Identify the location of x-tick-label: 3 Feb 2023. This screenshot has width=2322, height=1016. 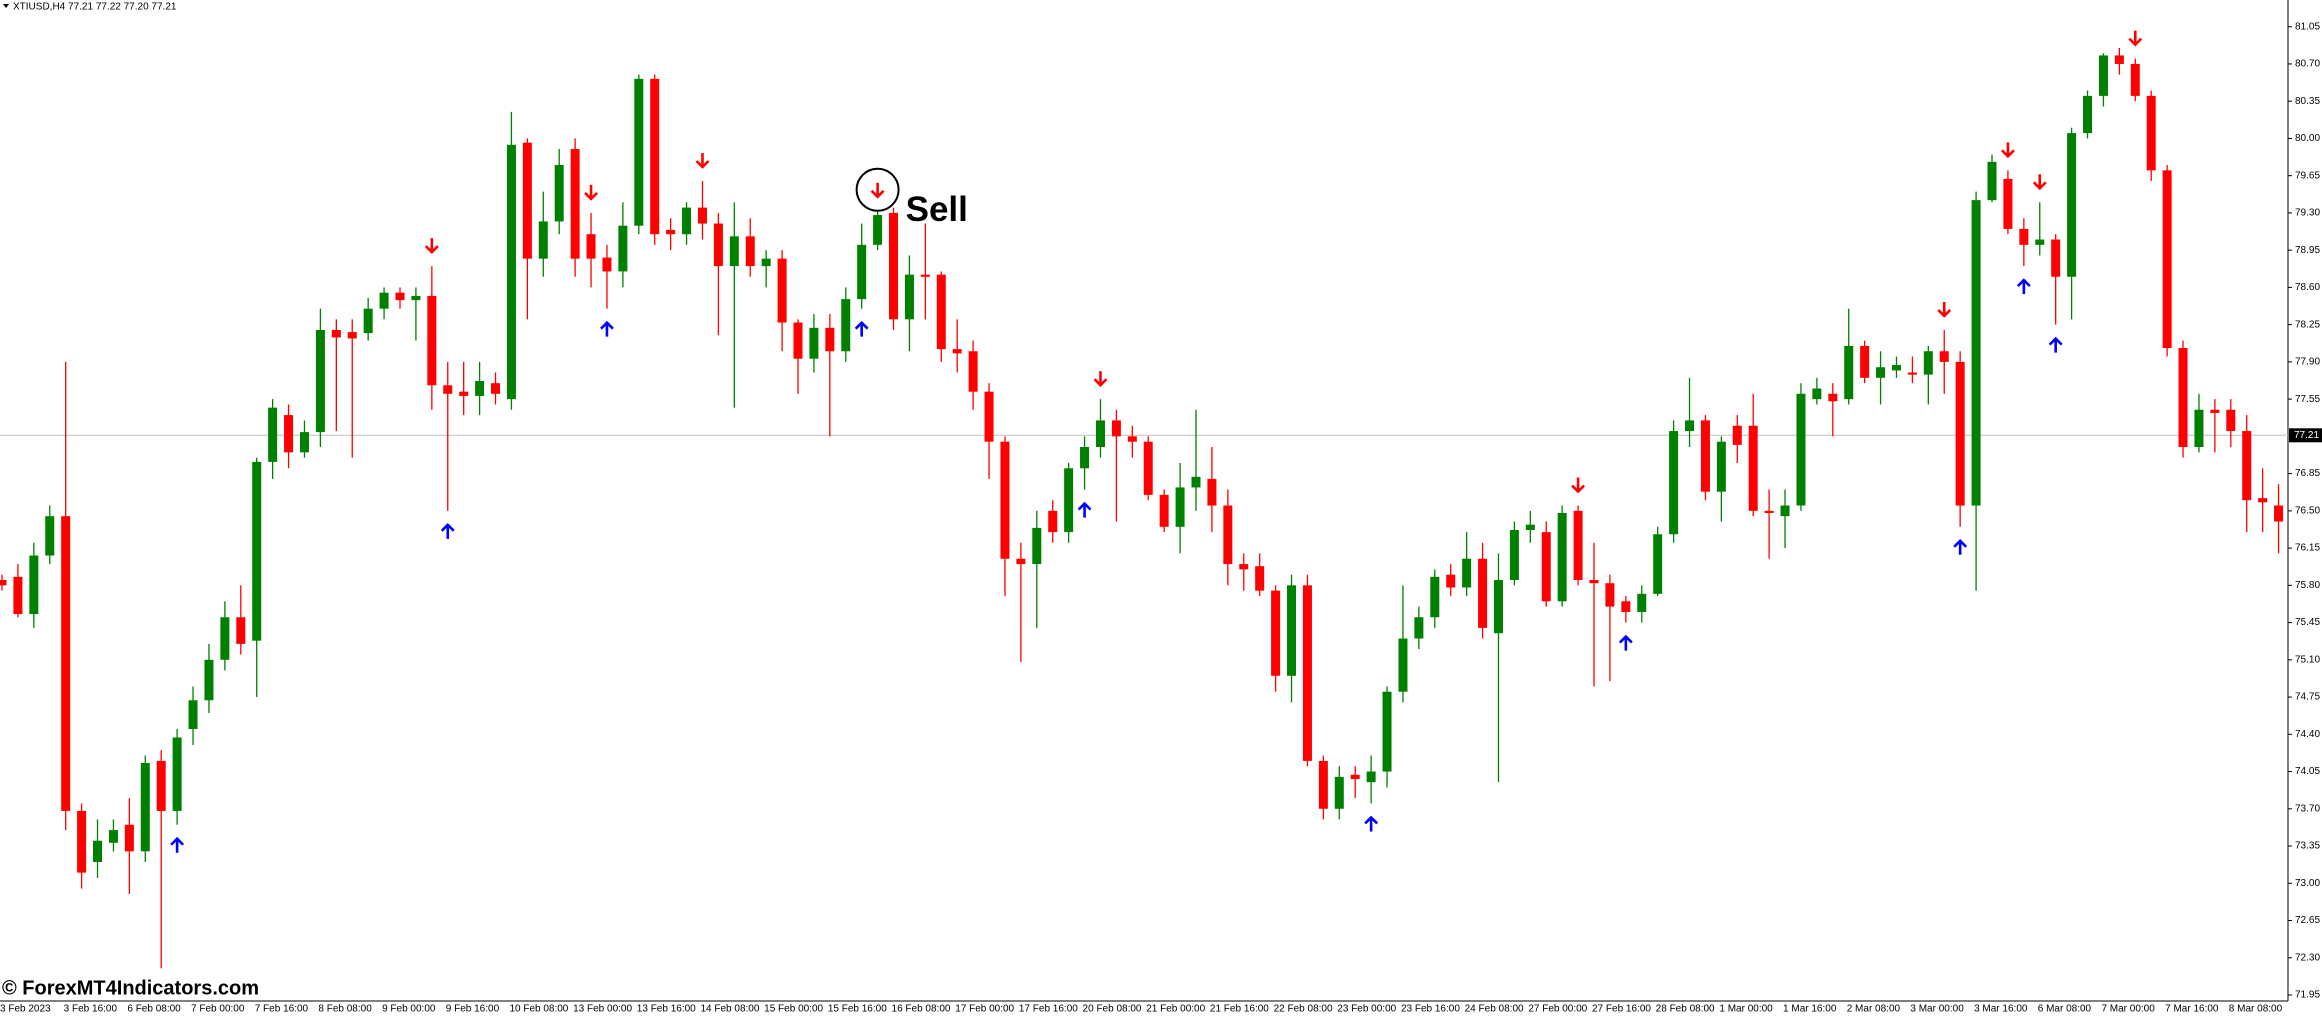
(25, 1009).